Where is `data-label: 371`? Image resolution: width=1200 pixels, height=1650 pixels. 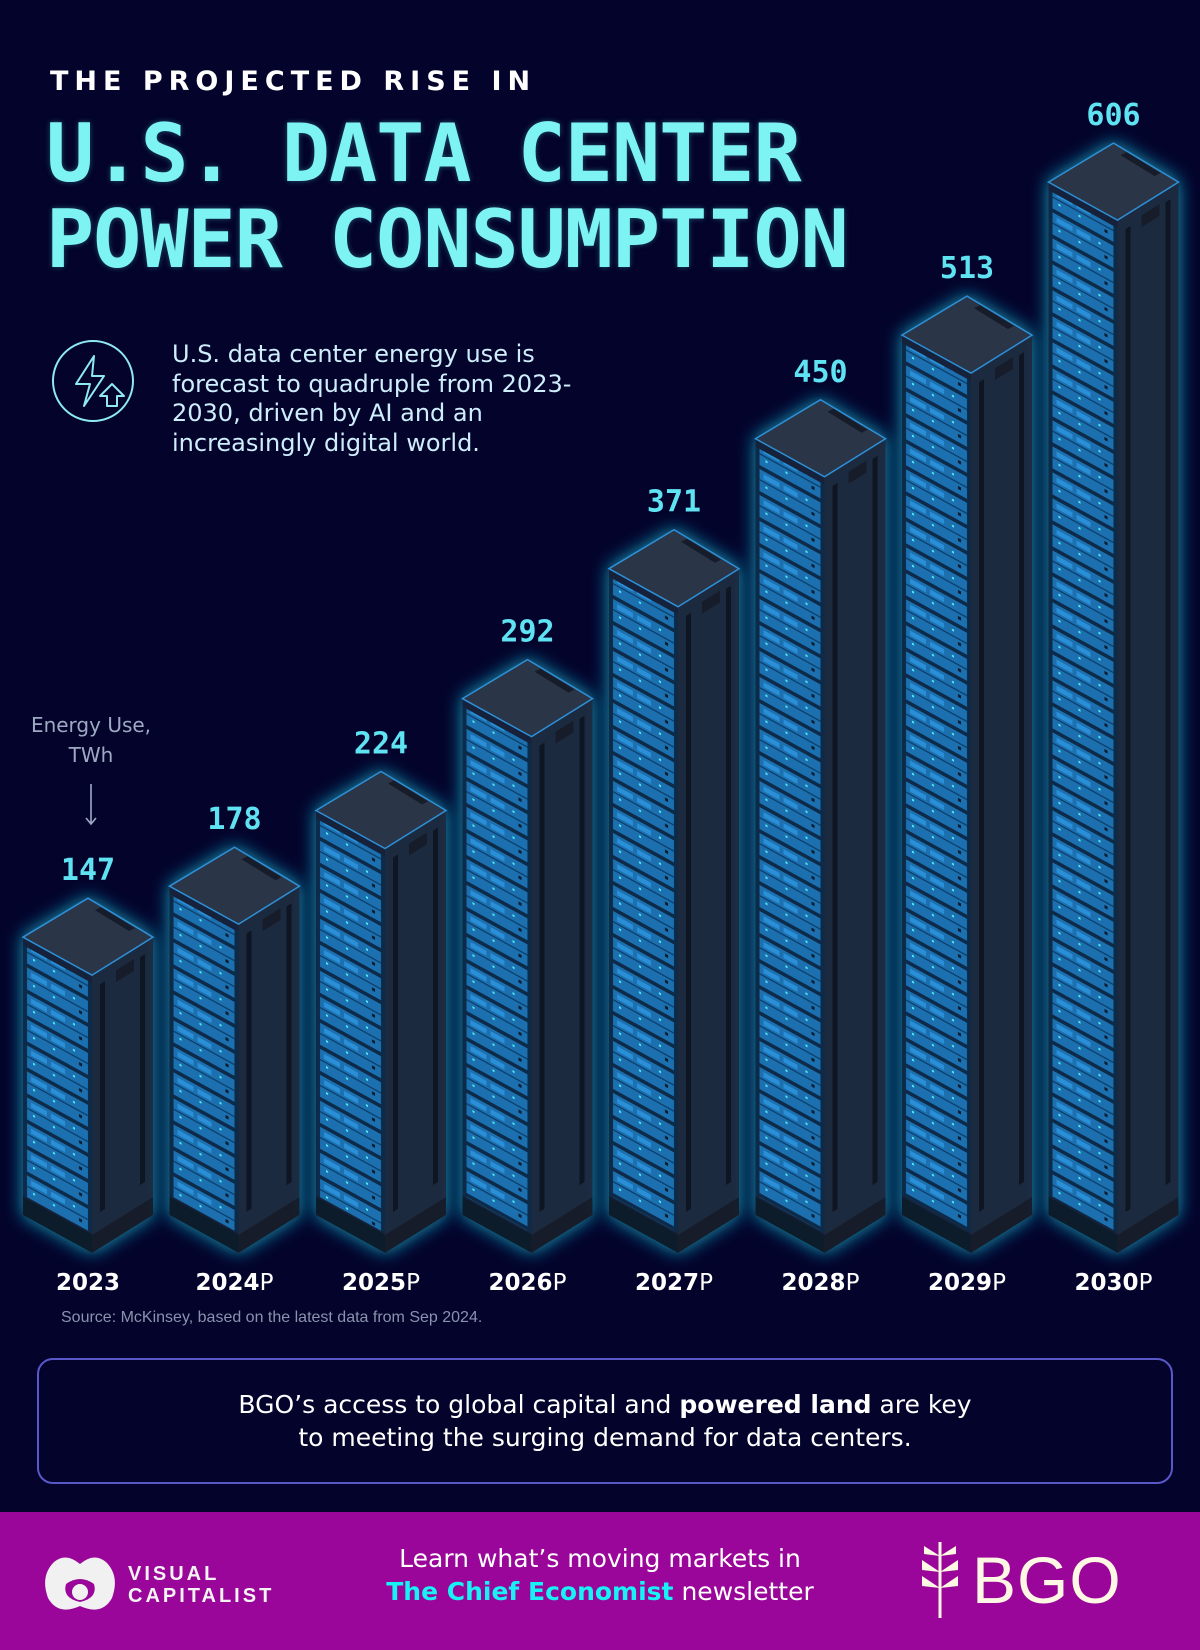
data-label: 371 is located at coordinates (674, 502).